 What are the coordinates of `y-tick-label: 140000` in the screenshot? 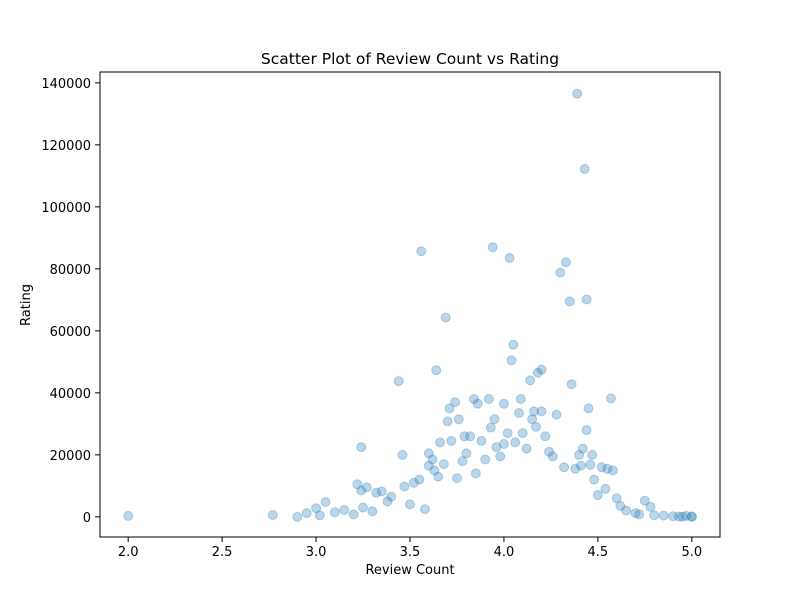 It's located at (66, 84).